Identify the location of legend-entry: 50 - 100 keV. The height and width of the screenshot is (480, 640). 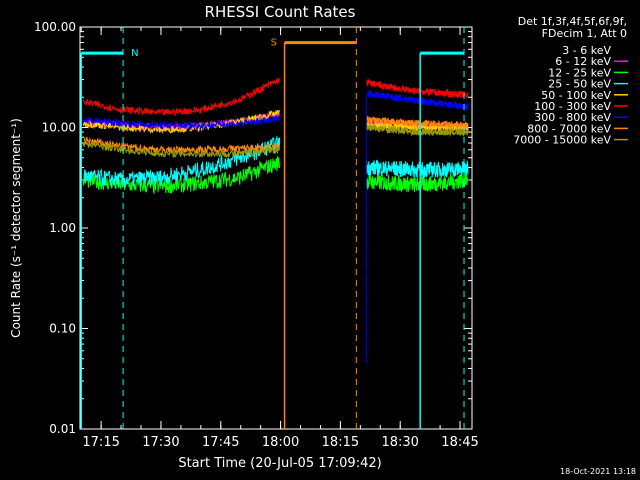
(584, 95).